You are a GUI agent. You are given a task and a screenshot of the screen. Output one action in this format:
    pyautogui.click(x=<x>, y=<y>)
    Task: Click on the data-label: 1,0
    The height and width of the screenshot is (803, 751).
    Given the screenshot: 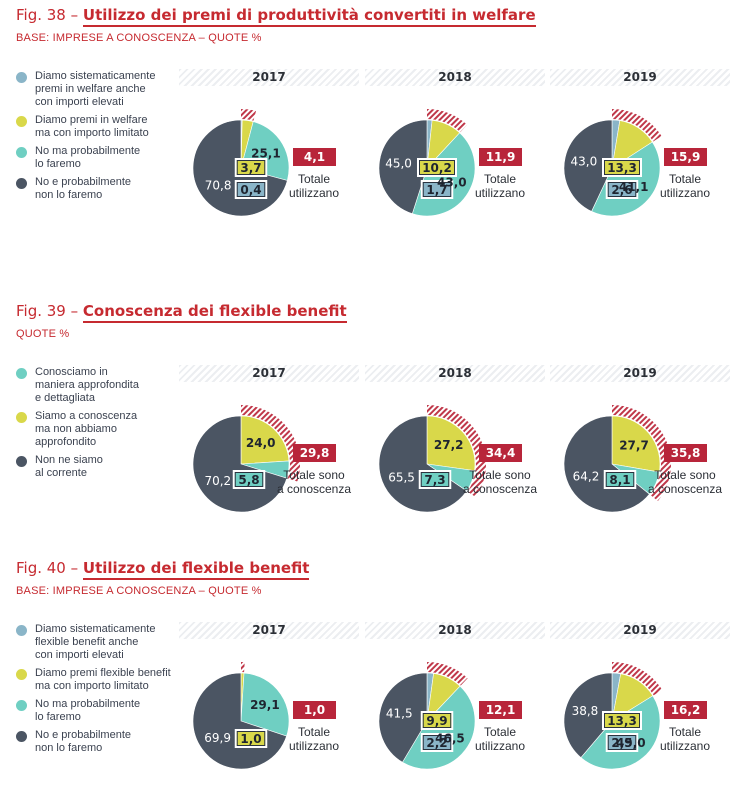 What is the action you would take?
    pyautogui.click(x=250, y=739)
    